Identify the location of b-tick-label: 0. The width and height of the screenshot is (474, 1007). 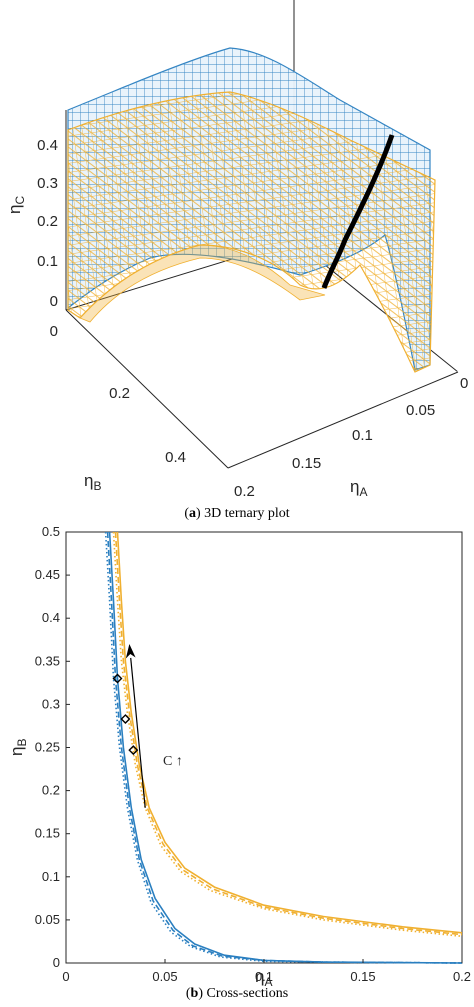
(54, 331).